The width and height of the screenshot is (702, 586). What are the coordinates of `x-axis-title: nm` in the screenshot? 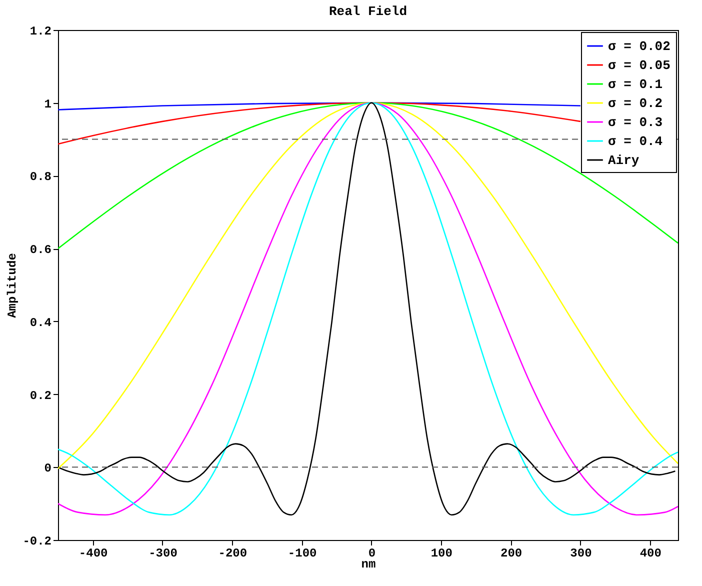 It's located at (368, 565).